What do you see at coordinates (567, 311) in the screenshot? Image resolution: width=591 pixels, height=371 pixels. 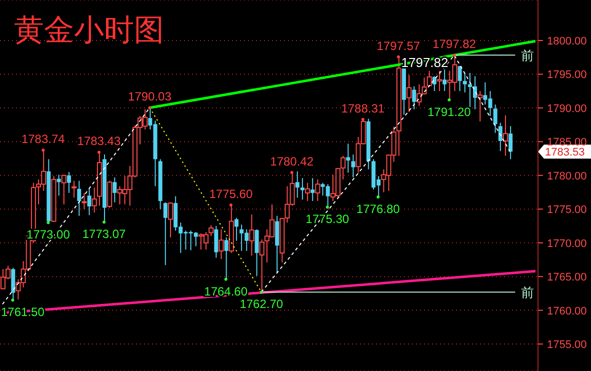 I see `y-tick-label: 1760.00` at bounding box center [567, 311].